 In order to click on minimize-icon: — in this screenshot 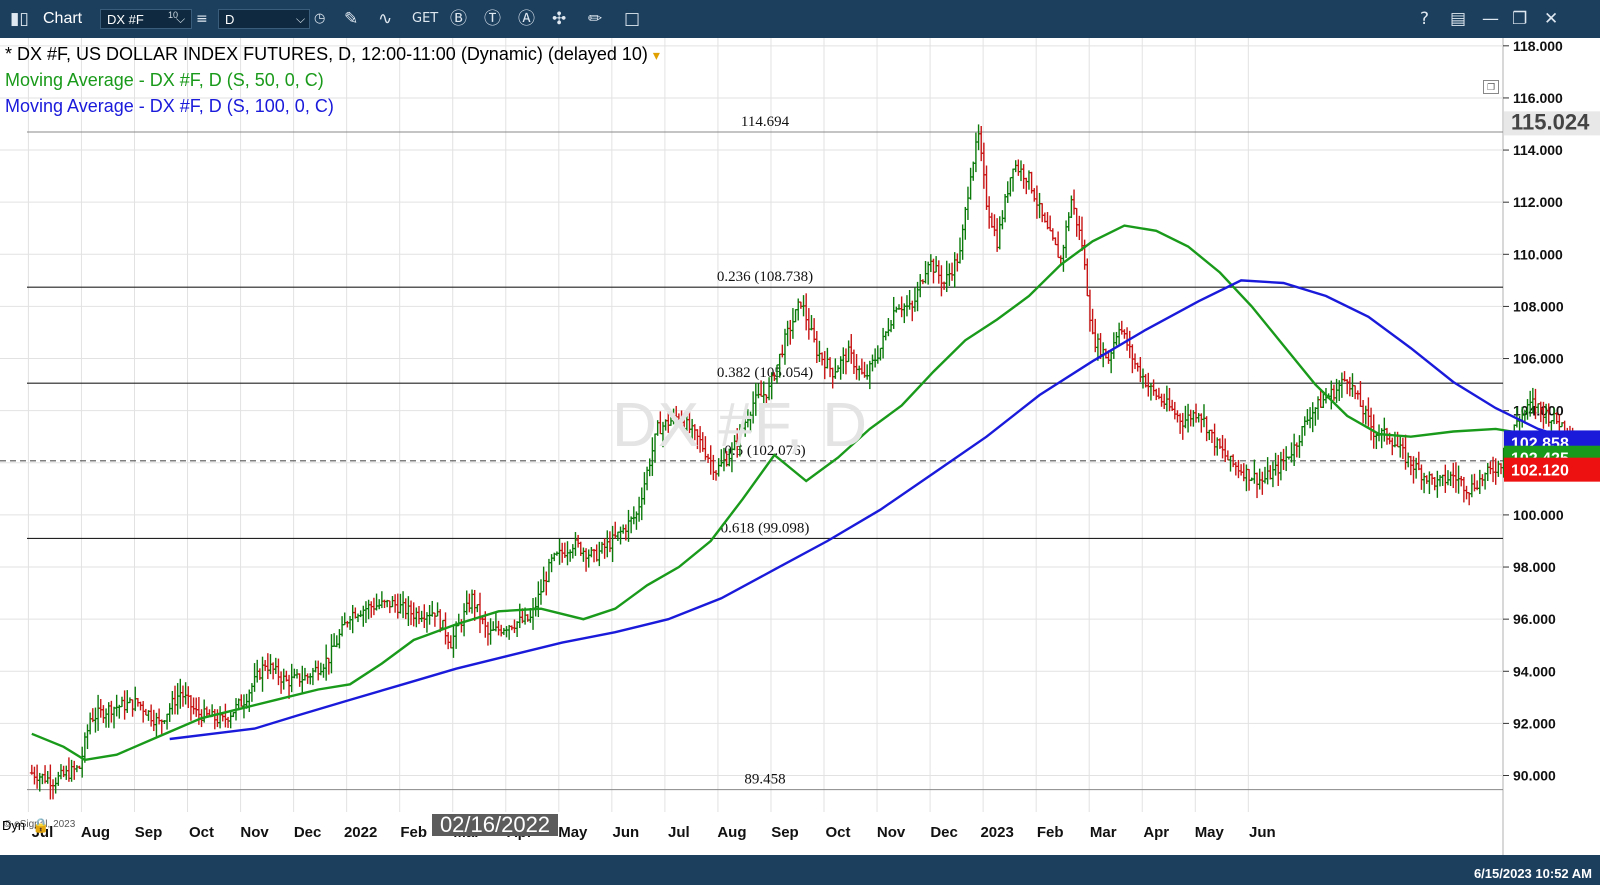, I will do `click(1490, 19)`.